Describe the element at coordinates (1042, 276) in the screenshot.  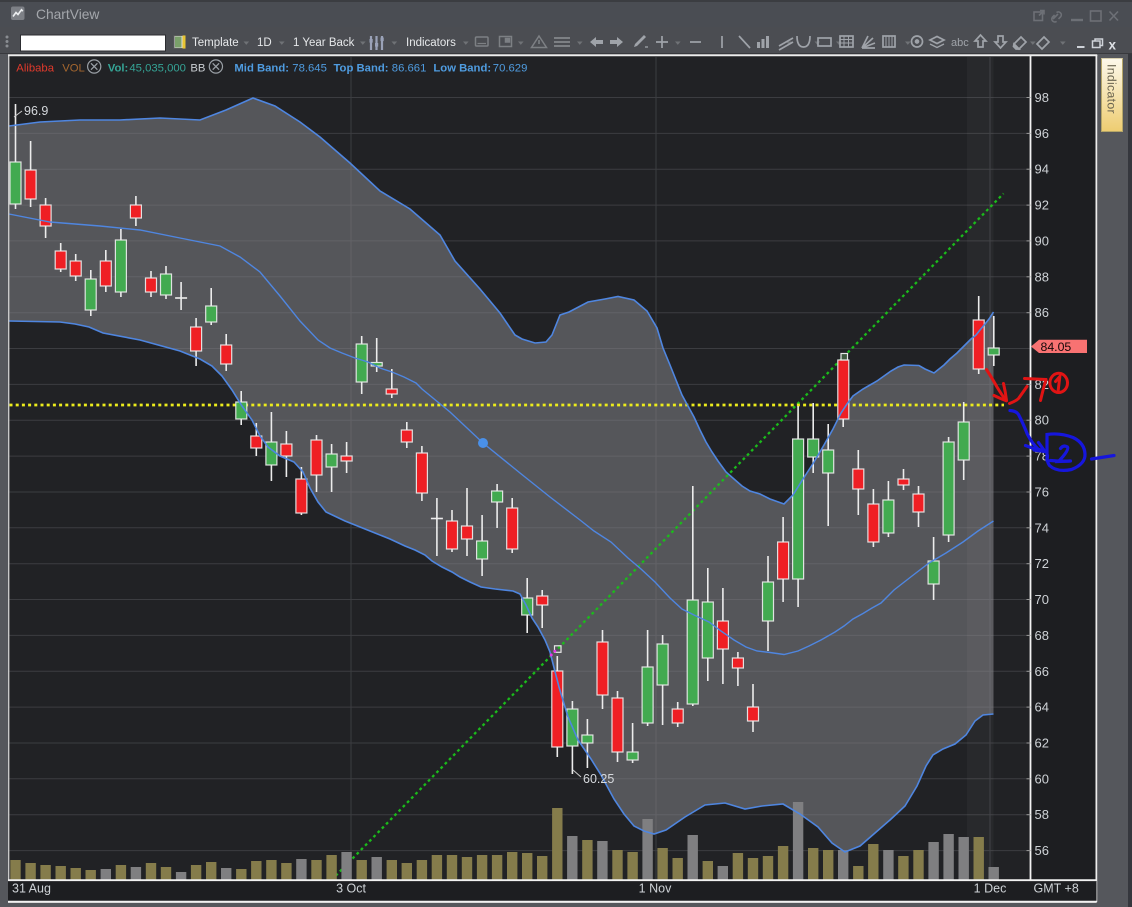
I see `svg-text: 88` at that location.